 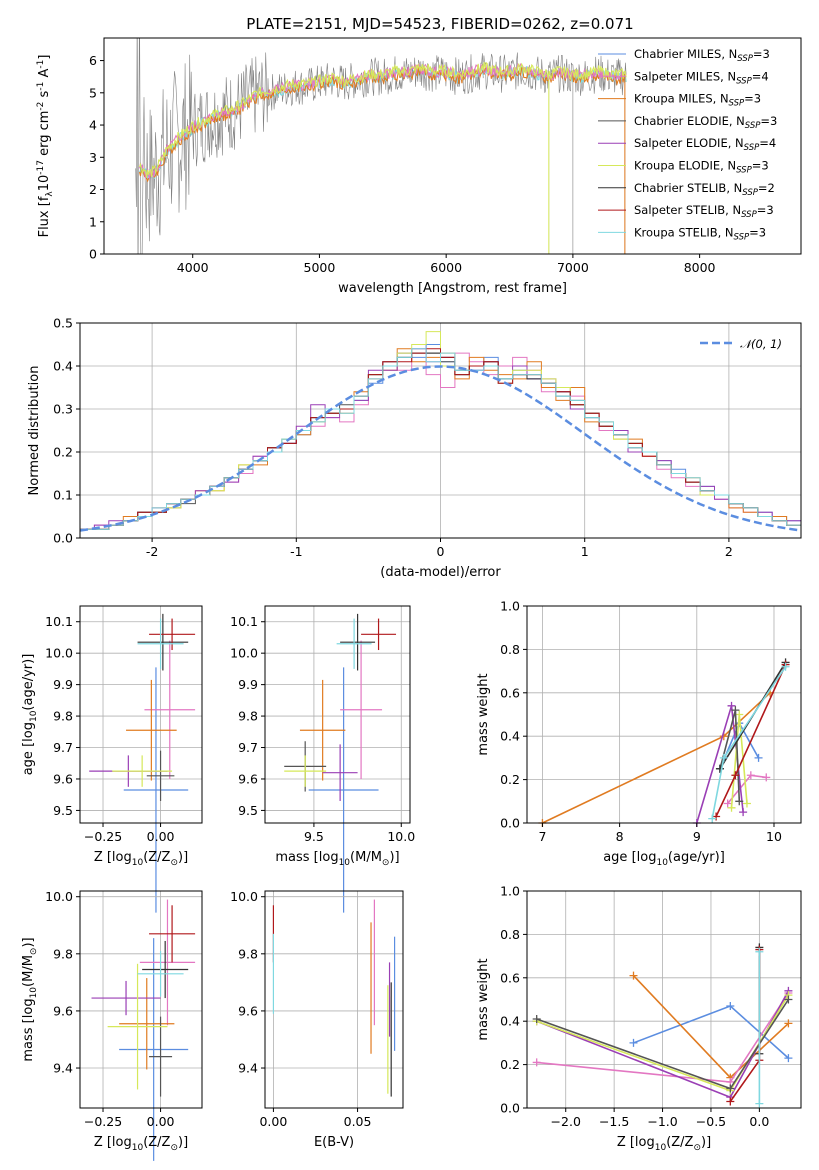 I want to click on legend-label: Salpeter MILES, NSSP=4, so click(x=701, y=77).